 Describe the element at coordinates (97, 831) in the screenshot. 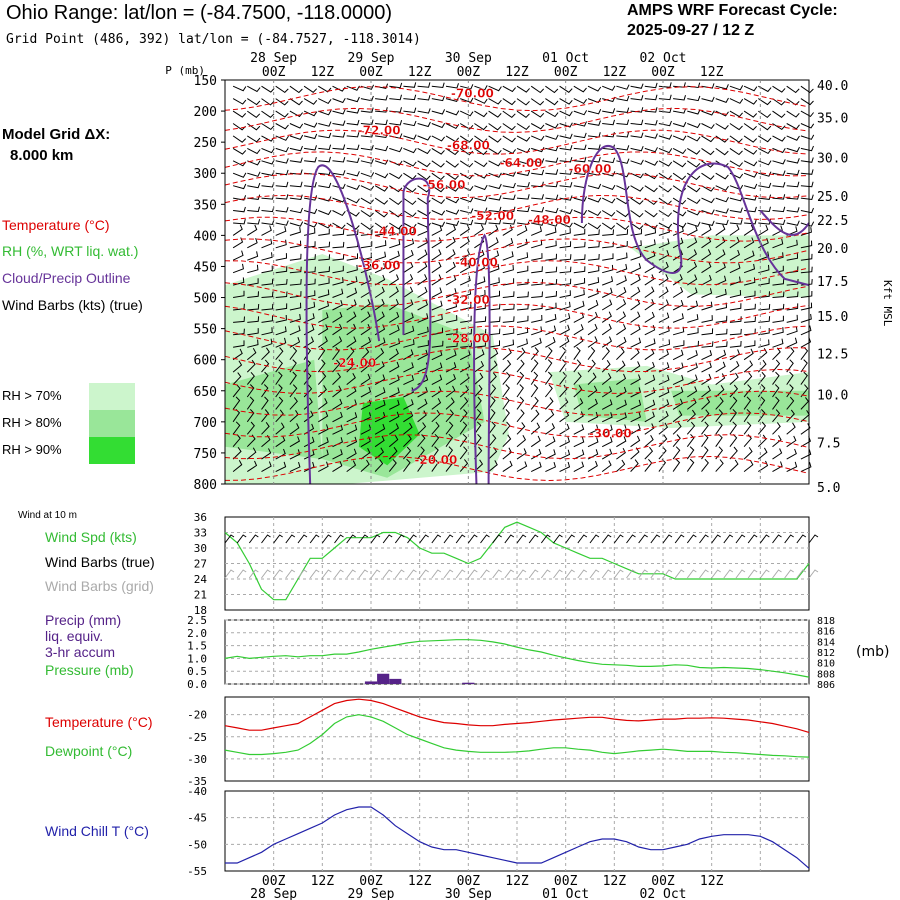

I see `wind-chill-label: Wind Chill T (°C)` at that location.